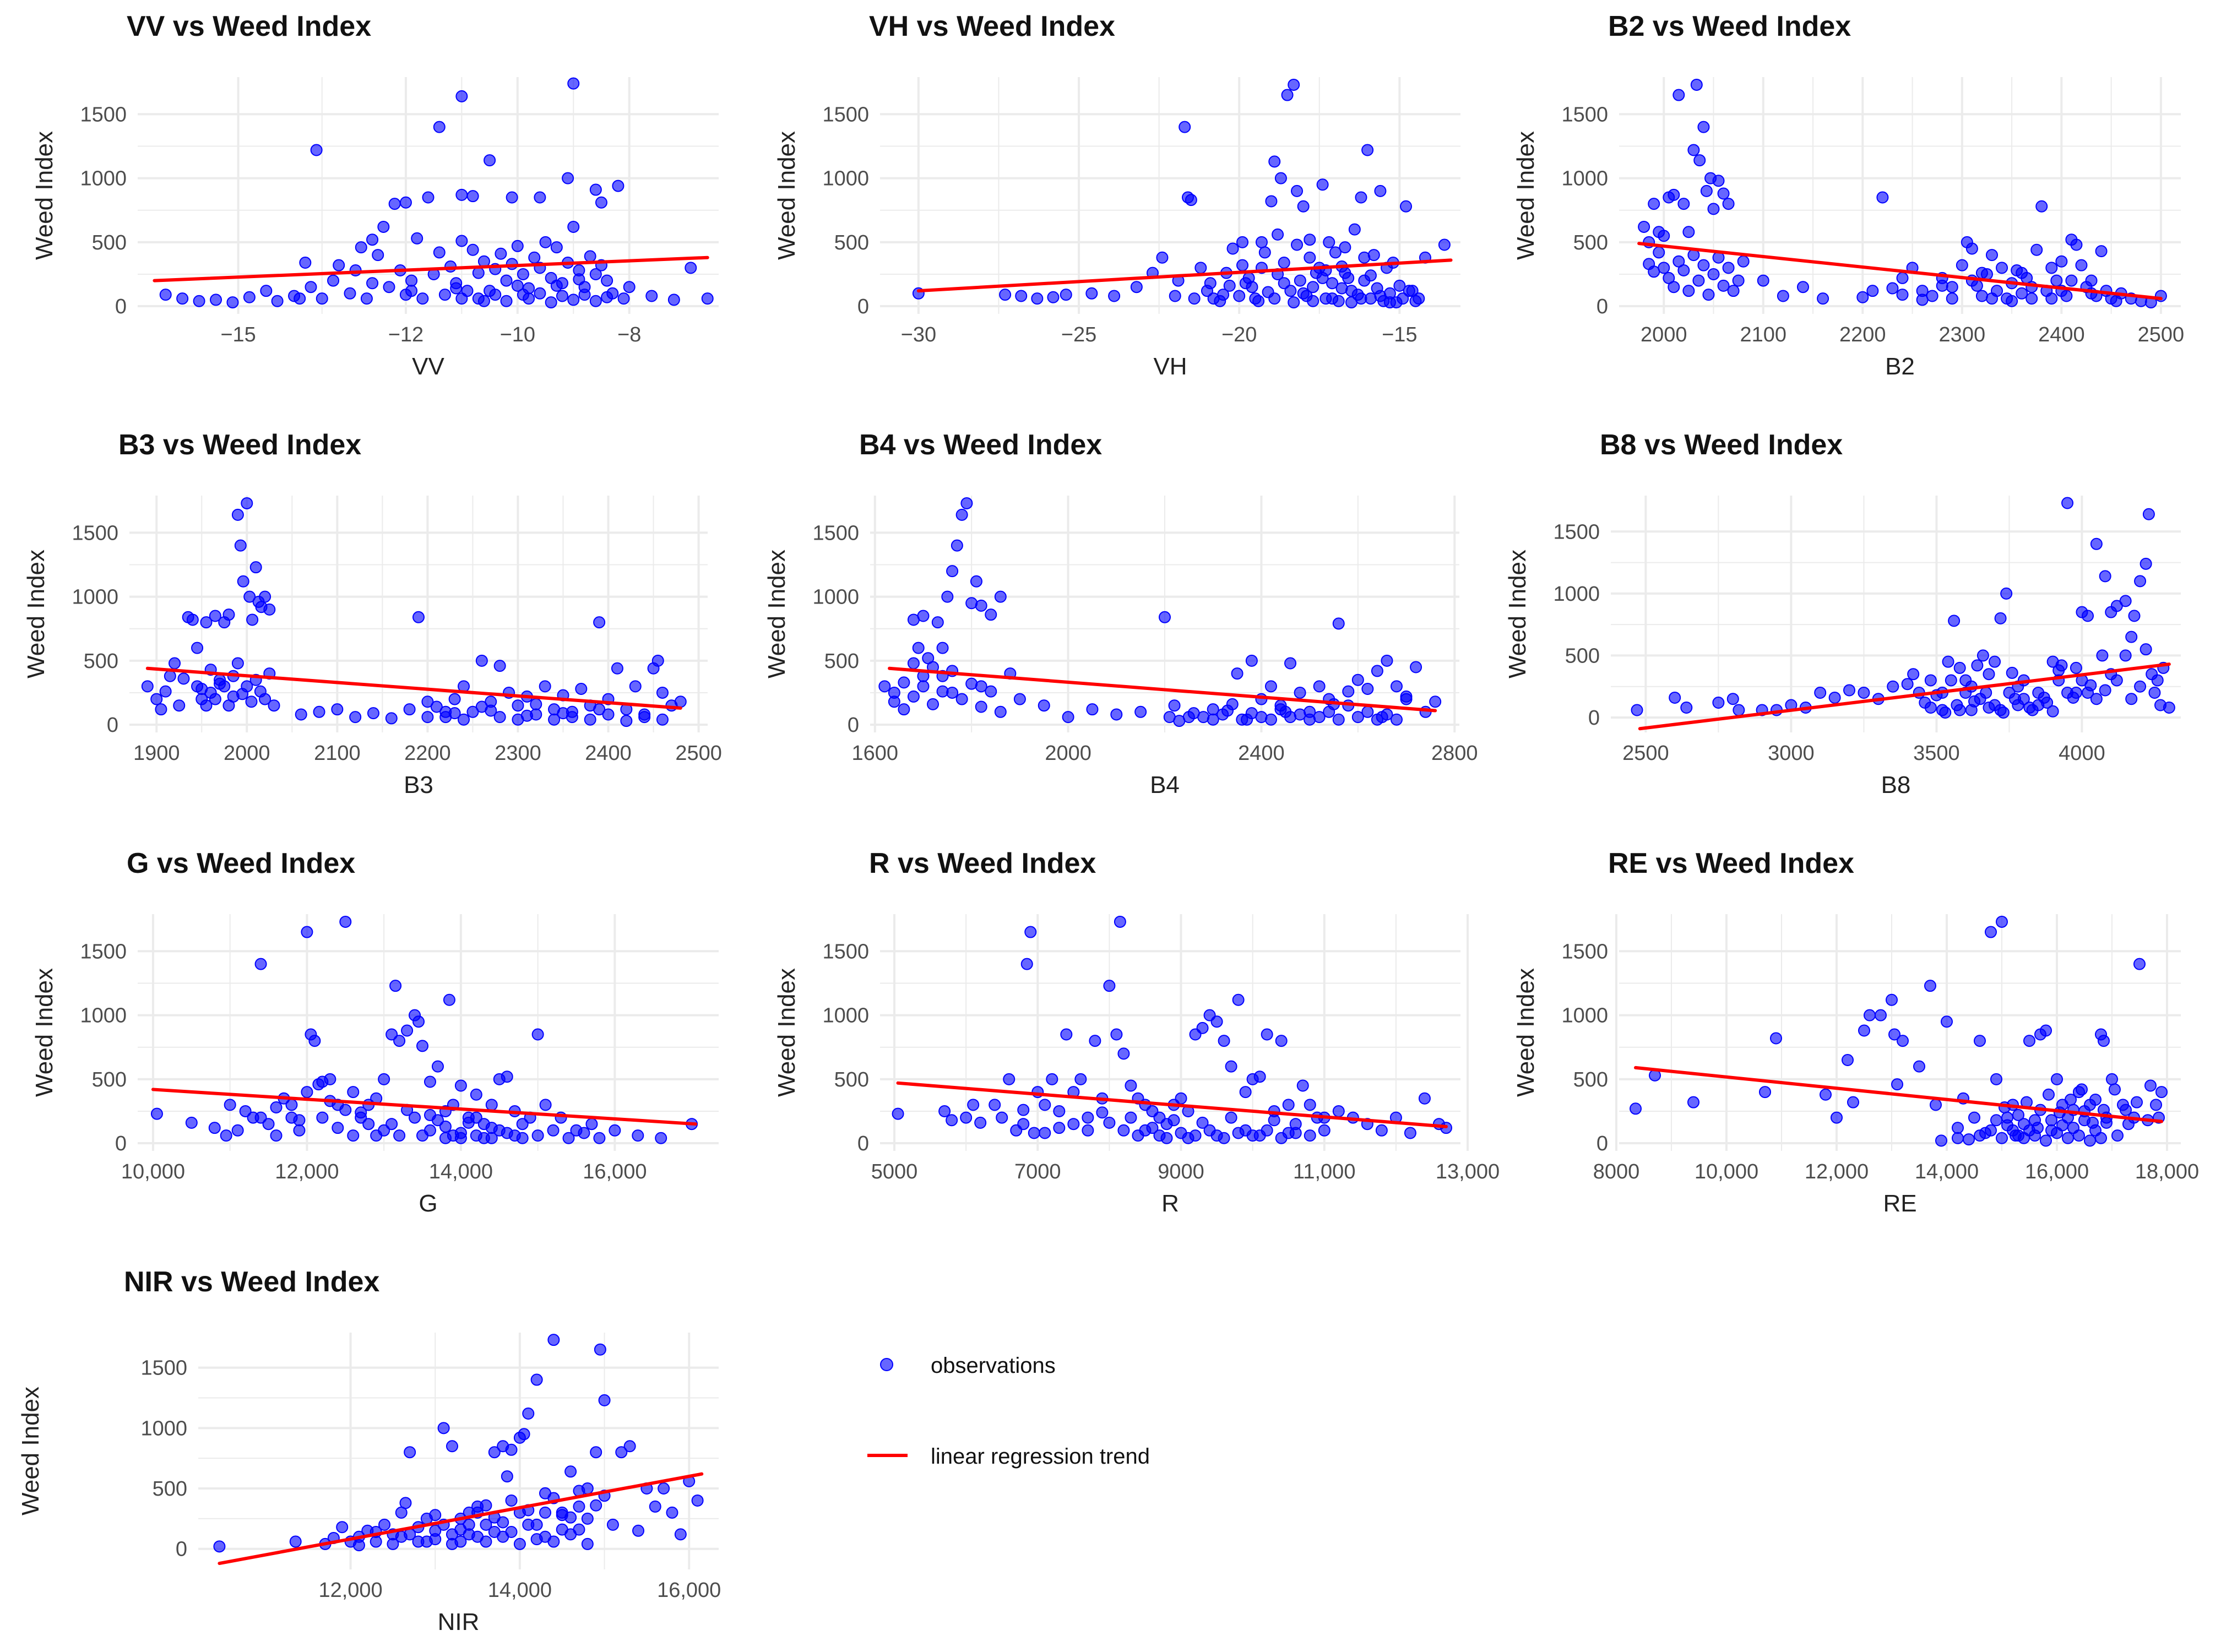 This screenshot has width=2221, height=1652. What do you see at coordinates (1936, 753) in the screenshot?
I see `x-tick-label: 3500` at bounding box center [1936, 753].